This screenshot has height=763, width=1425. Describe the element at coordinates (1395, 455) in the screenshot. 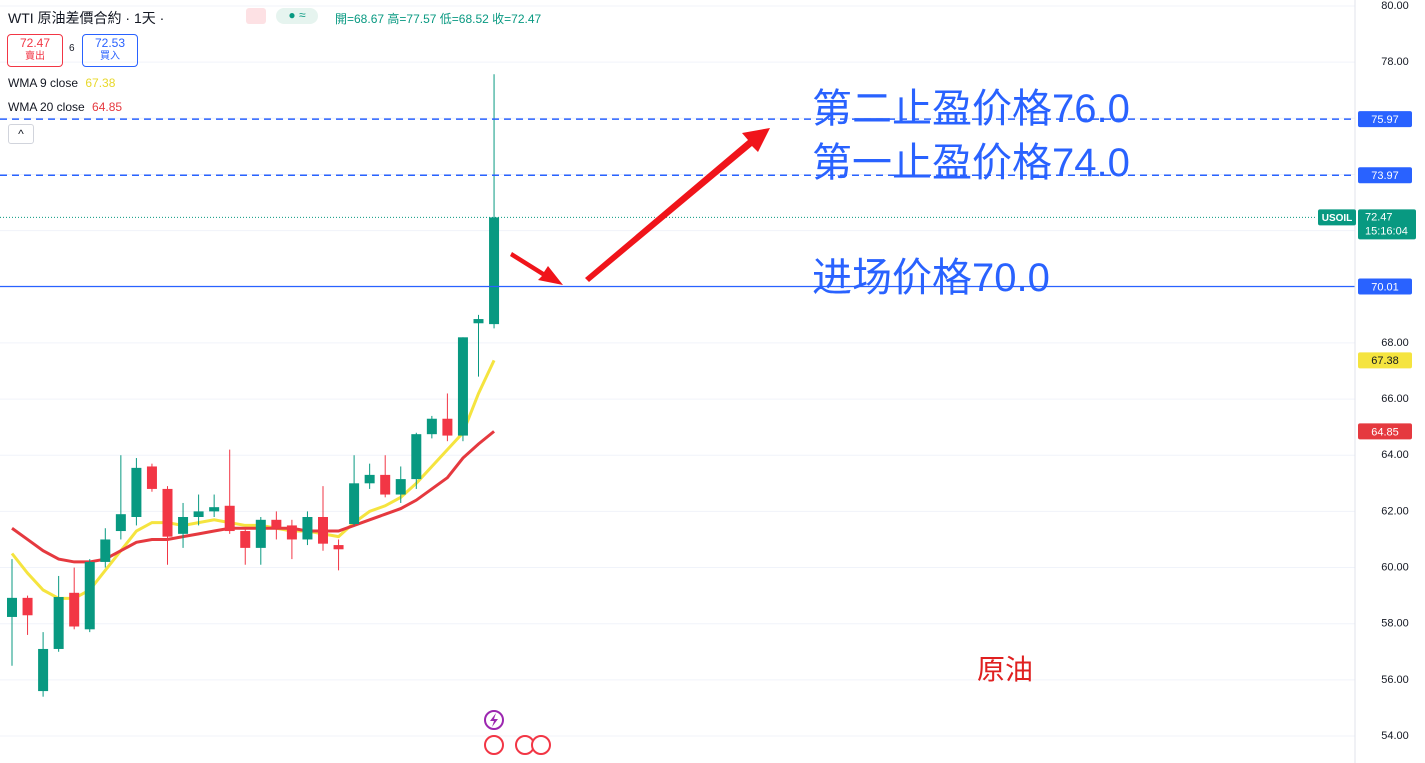

I see `y-tick-label: 64.00` at that location.